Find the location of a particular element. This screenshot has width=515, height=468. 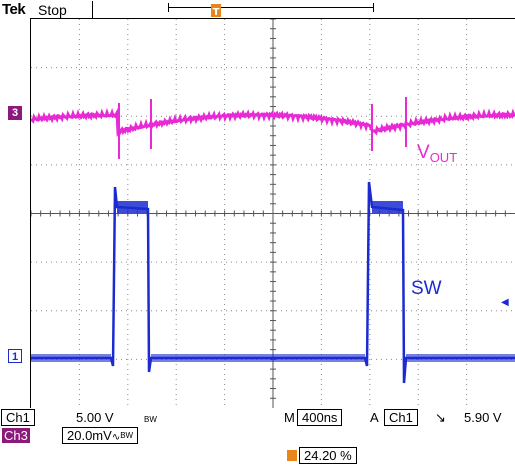

acquisition-mode: A is located at coordinates (374, 417).